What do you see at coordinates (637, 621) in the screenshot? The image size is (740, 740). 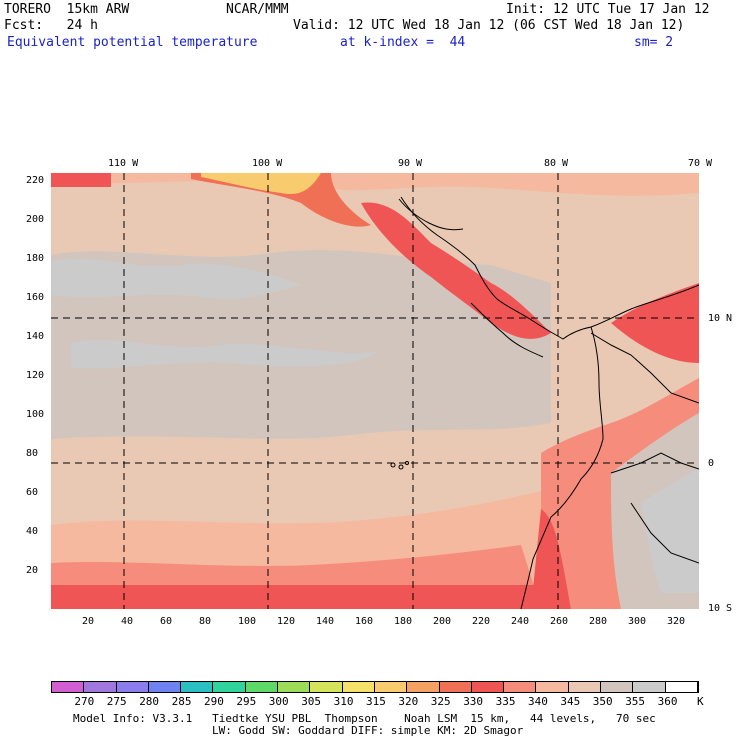 I see `x-tick-label: 300` at bounding box center [637, 621].